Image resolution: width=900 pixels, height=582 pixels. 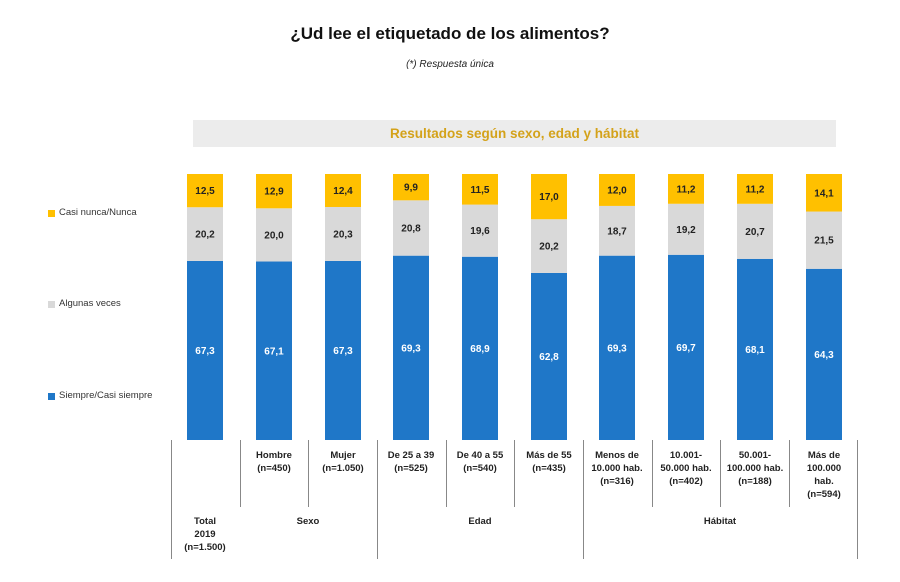 I want to click on data-label-casi_nunca-1: 12,9, so click(x=274, y=192).